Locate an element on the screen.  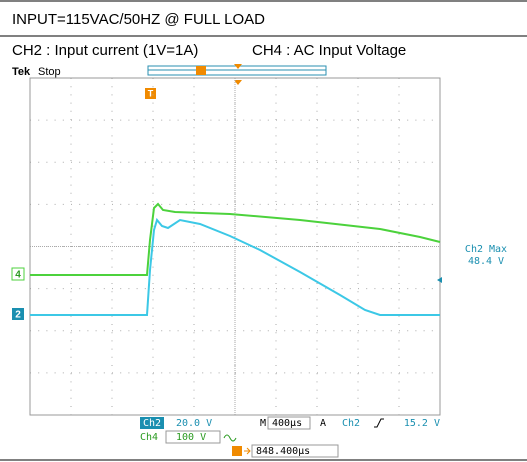
trigger-marker: T is located at coordinates (151, 93).